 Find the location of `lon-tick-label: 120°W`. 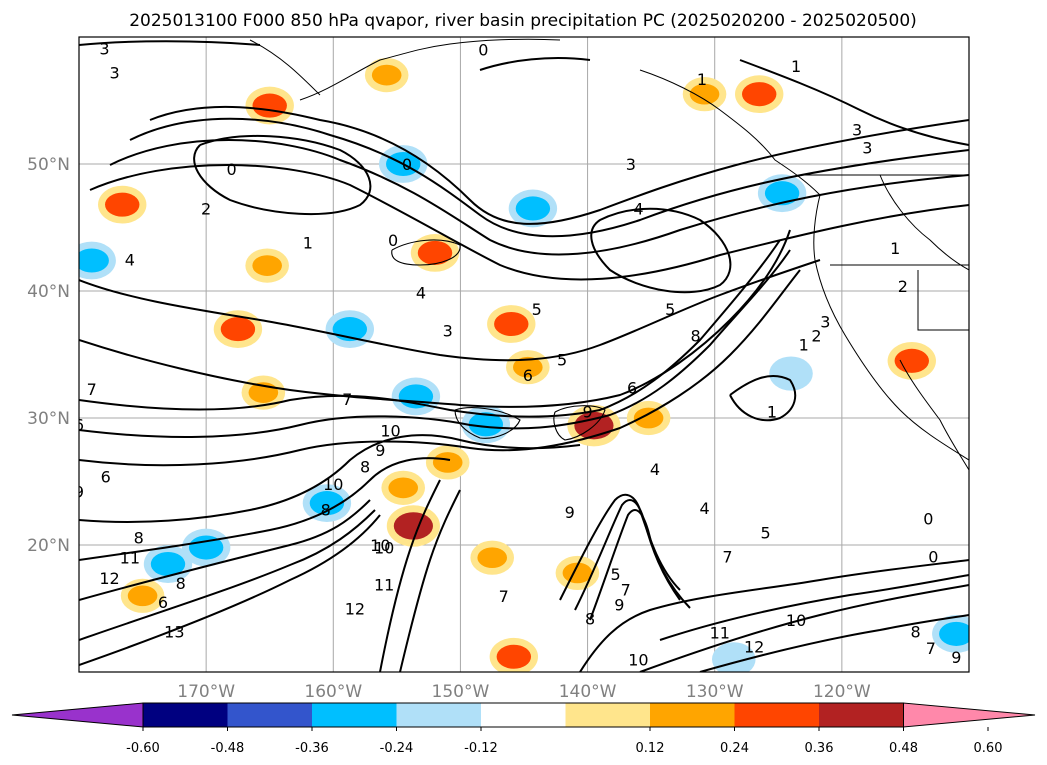

lon-tick-label: 120°W is located at coordinates (842, 692).